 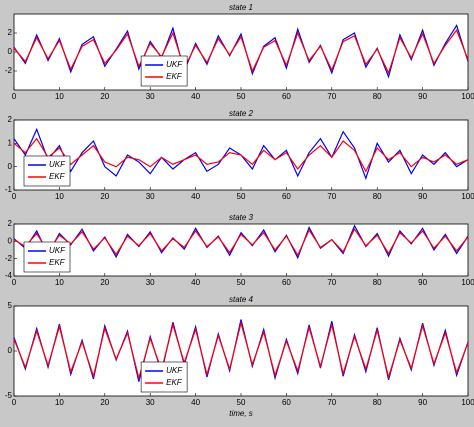 I want to click on x-axis-label: time, s, so click(x=241, y=413).